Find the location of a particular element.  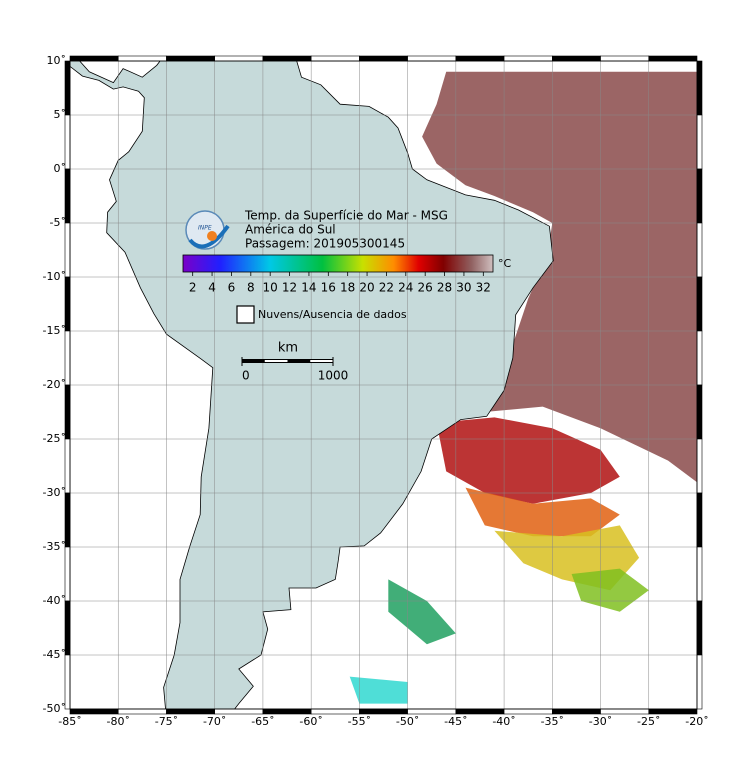

x-tick-label: -85˚ is located at coordinates (69, 721).